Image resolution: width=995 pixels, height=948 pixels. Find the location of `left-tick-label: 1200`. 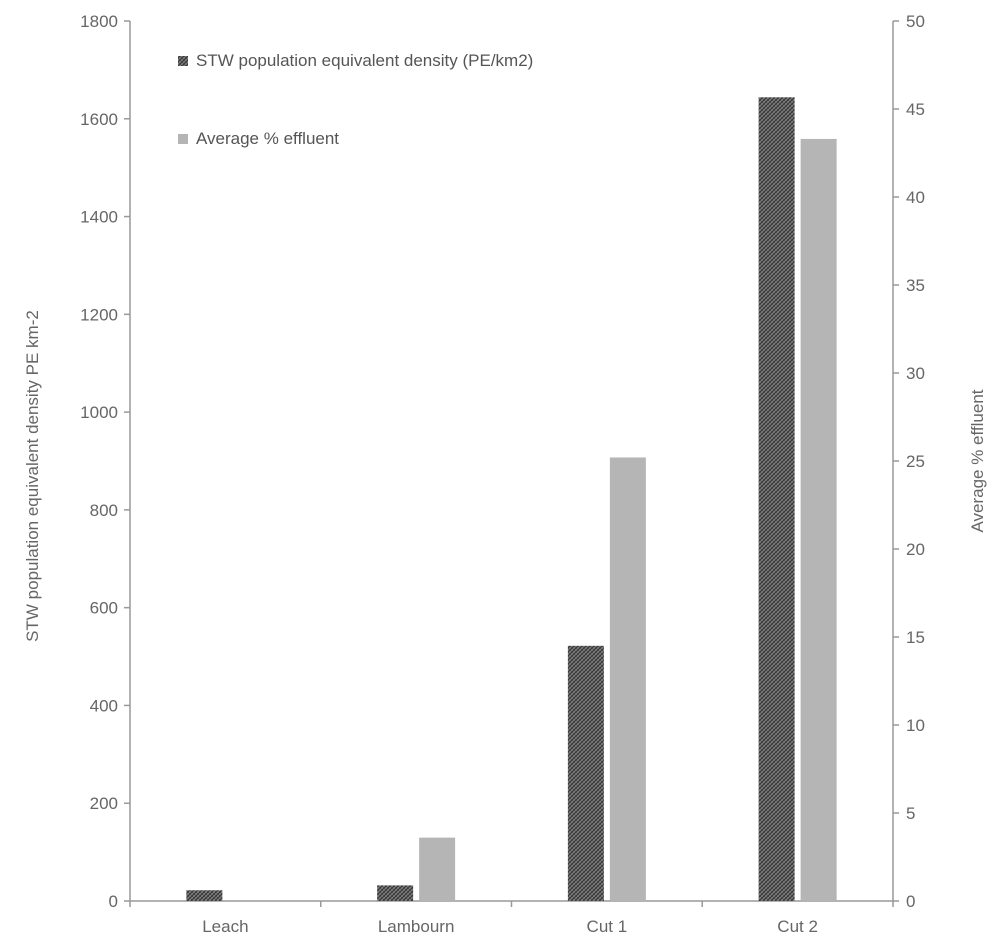

left-tick-label: 1200 is located at coordinates (99, 314).